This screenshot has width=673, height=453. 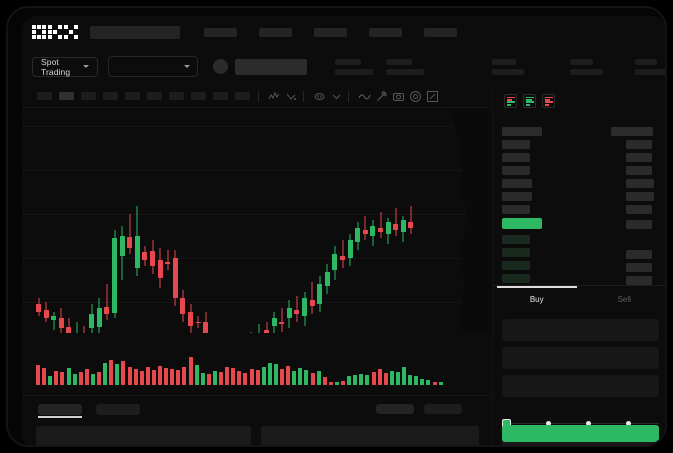 I want to click on okx-logo-icon, so click(x=55, y=32).